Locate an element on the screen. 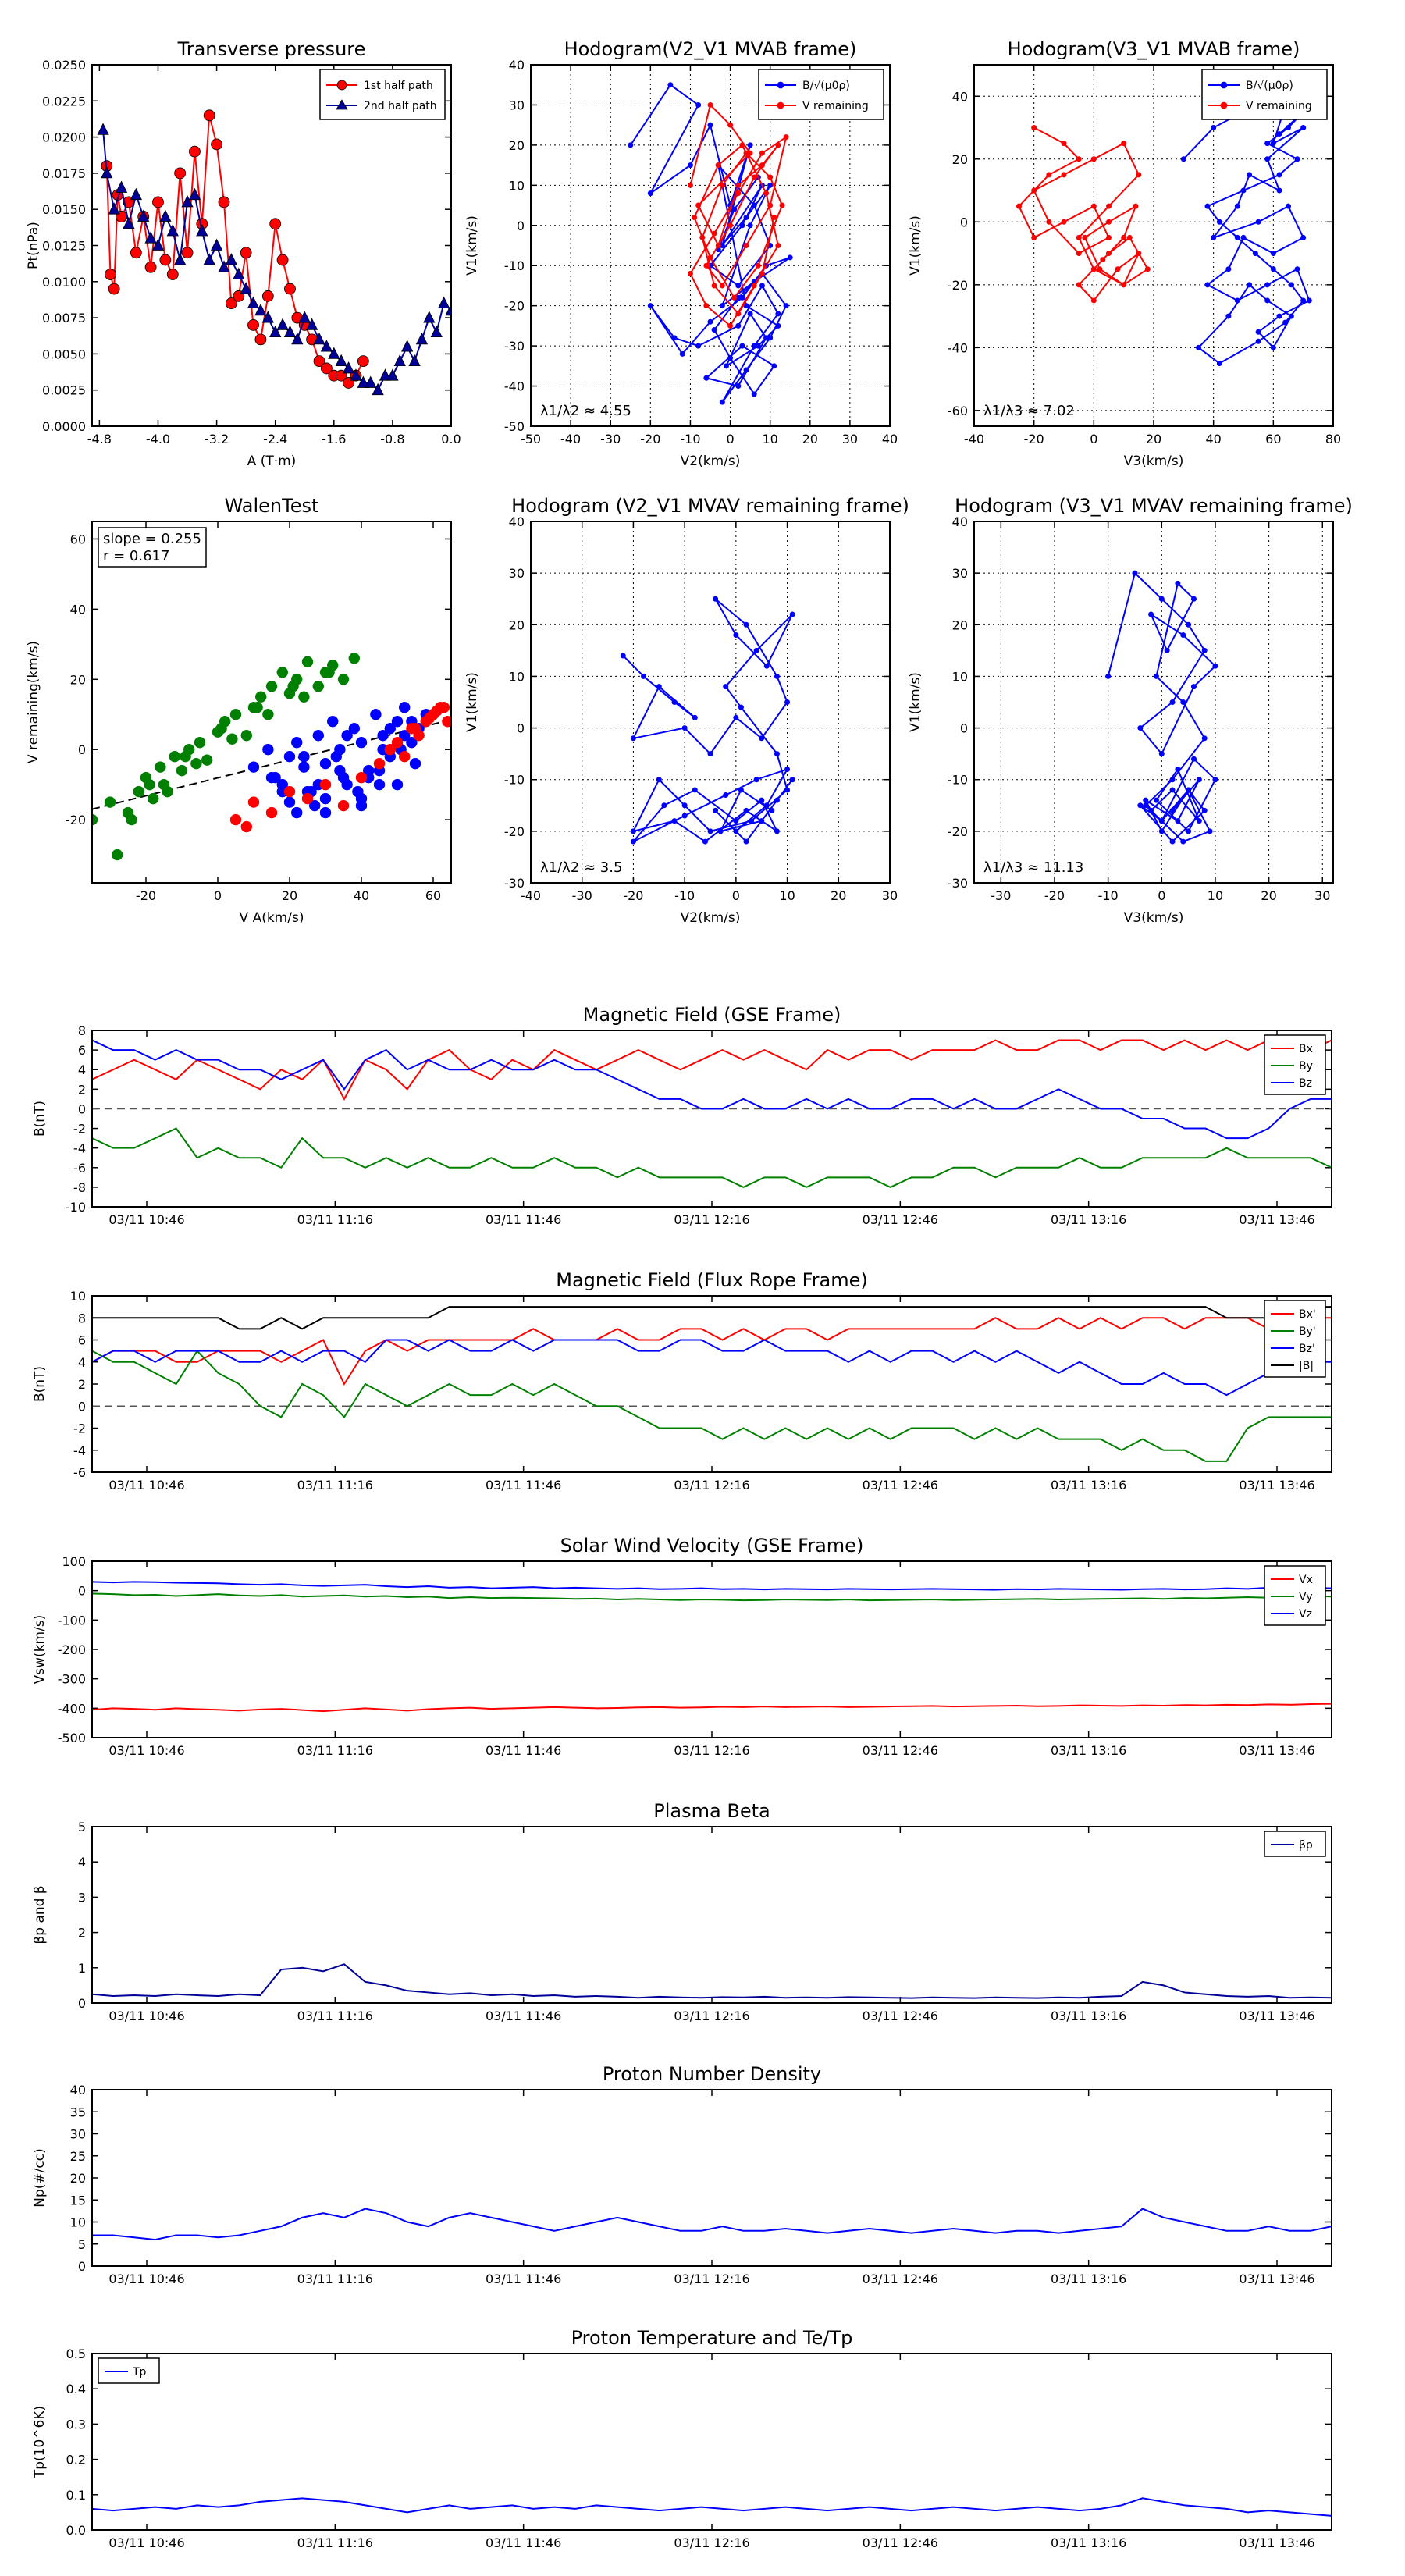  axes-frame is located at coordinates (712, 1119).